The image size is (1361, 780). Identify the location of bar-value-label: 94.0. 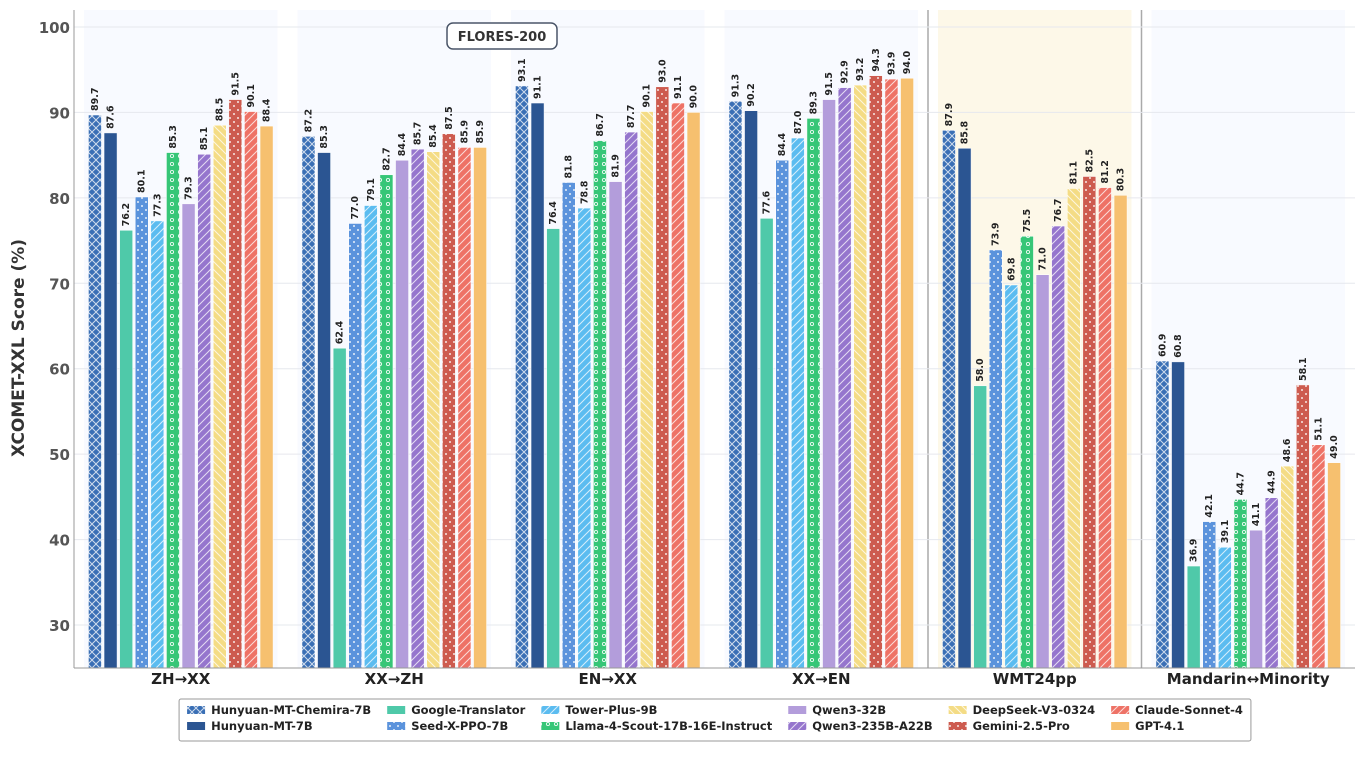
(907, 62).